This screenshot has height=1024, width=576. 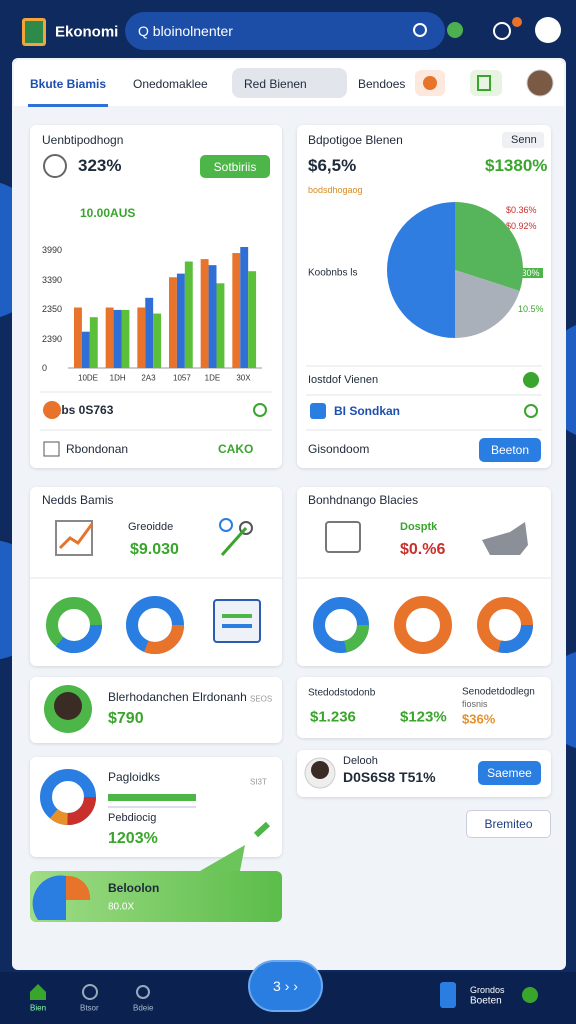 I want to click on card-title: Bonhdnango Blacies, so click(x=363, y=500).